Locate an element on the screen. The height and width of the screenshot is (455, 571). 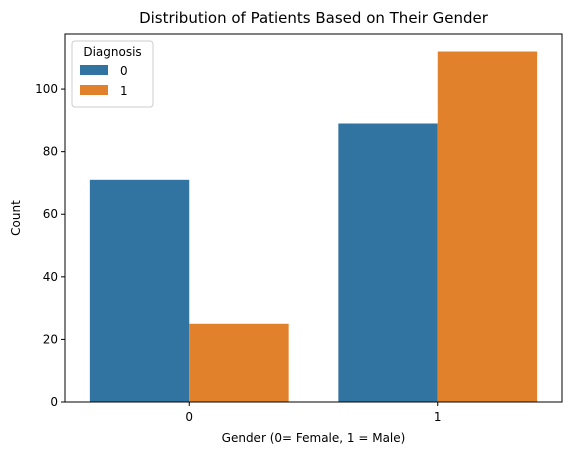
y-tick-label: 80 is located at coordinates (50, 152).